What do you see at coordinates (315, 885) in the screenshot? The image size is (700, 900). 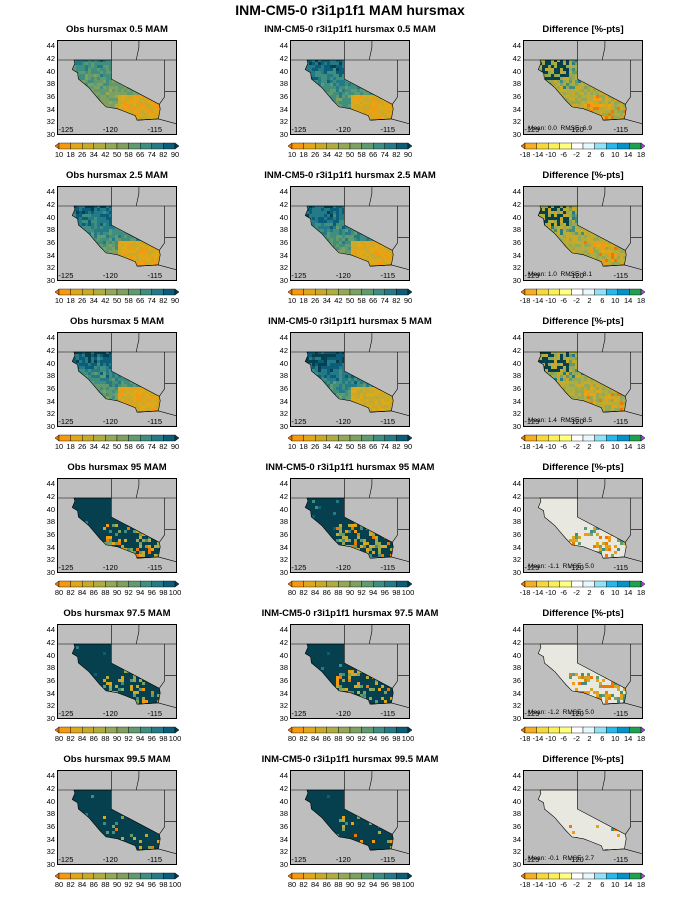 I see `colorbar-label: 84` at bounding box center [315, 885].